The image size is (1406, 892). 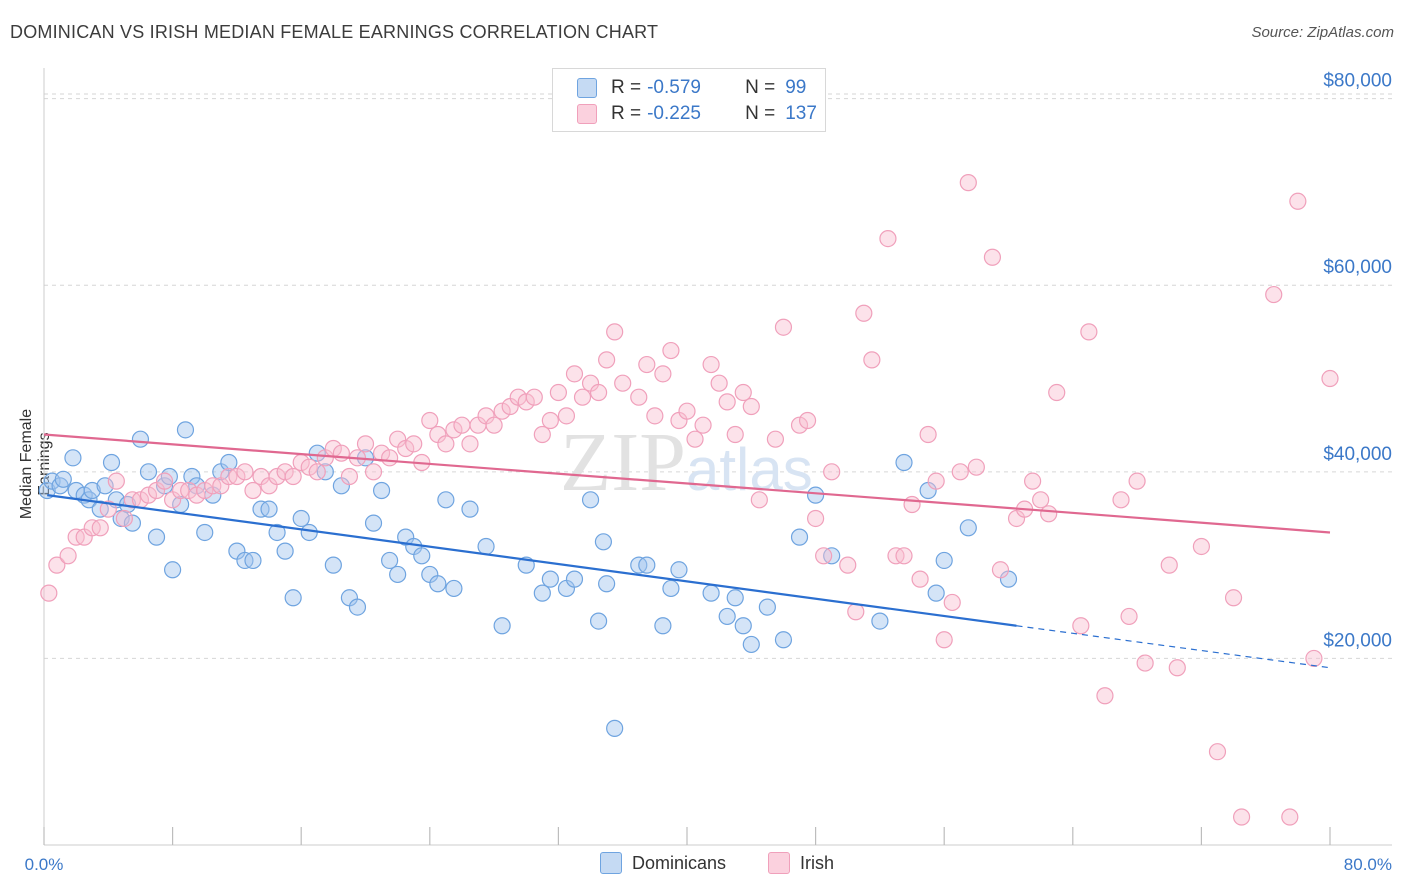 What do you see at coordinates (796, 87) in the screenshot?
I see `legend-n-value: 99` at bounding box center [796, 87].